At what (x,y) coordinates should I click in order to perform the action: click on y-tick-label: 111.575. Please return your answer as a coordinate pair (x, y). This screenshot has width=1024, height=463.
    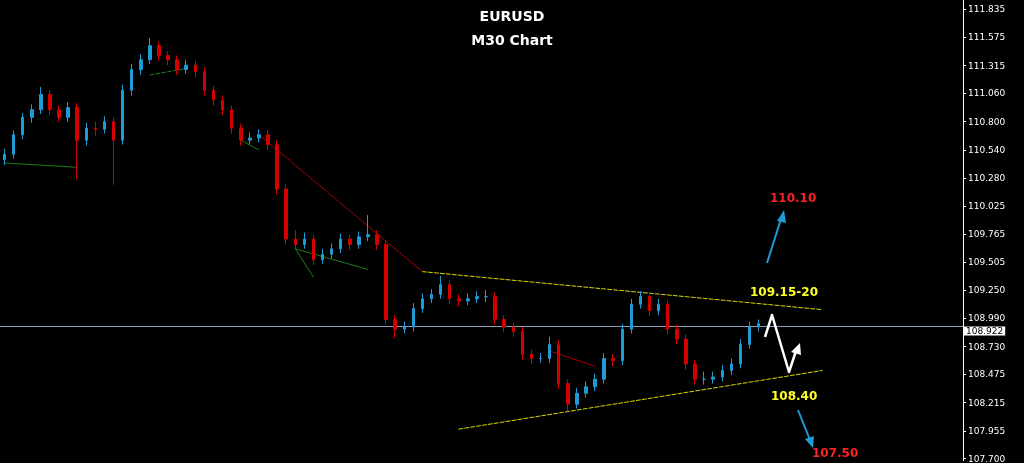
    Looking at the image, I should click on (987, 37).